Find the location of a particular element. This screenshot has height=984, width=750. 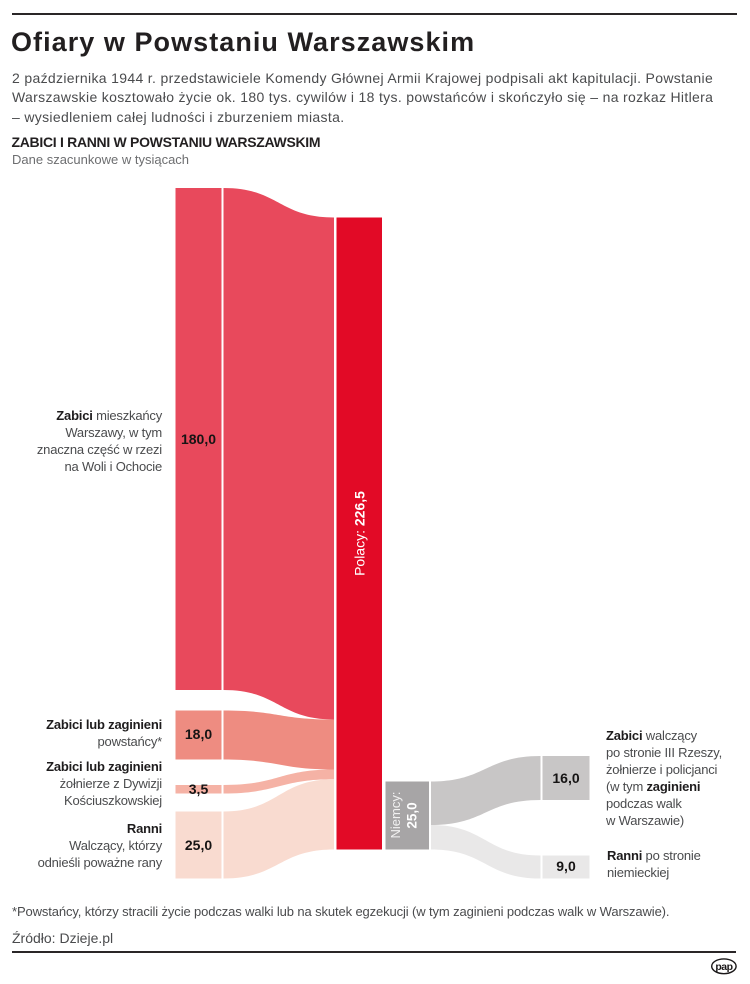

svg-text: Polacy: 226,5 is located at coordinates (360, 533).